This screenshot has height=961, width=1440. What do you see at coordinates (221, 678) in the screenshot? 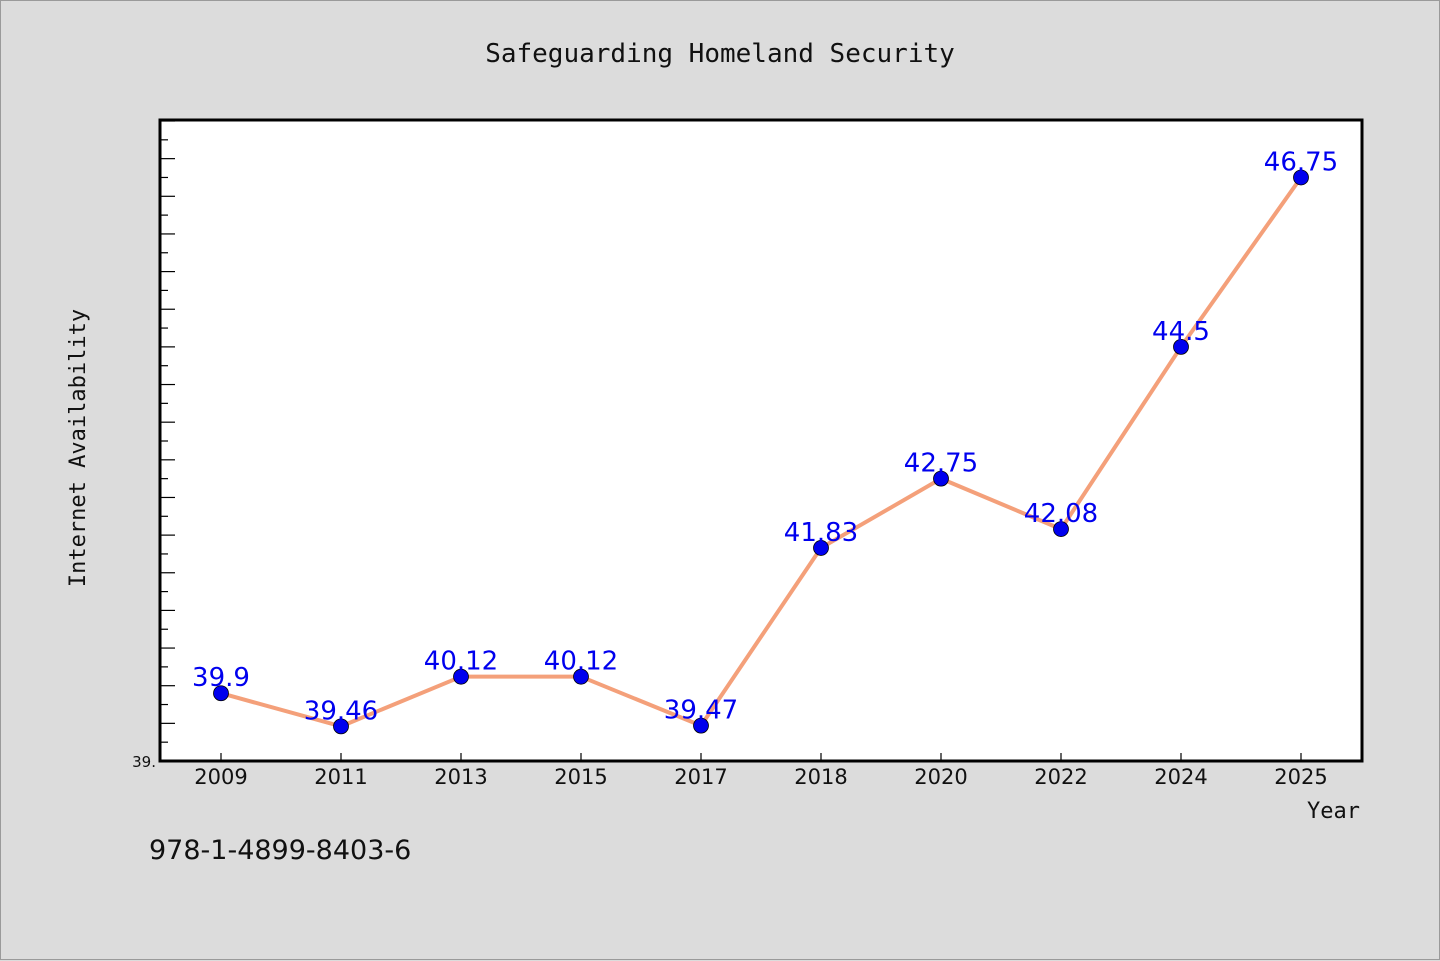
I see `data-label: 39.9` at bounding box center [221, 678].